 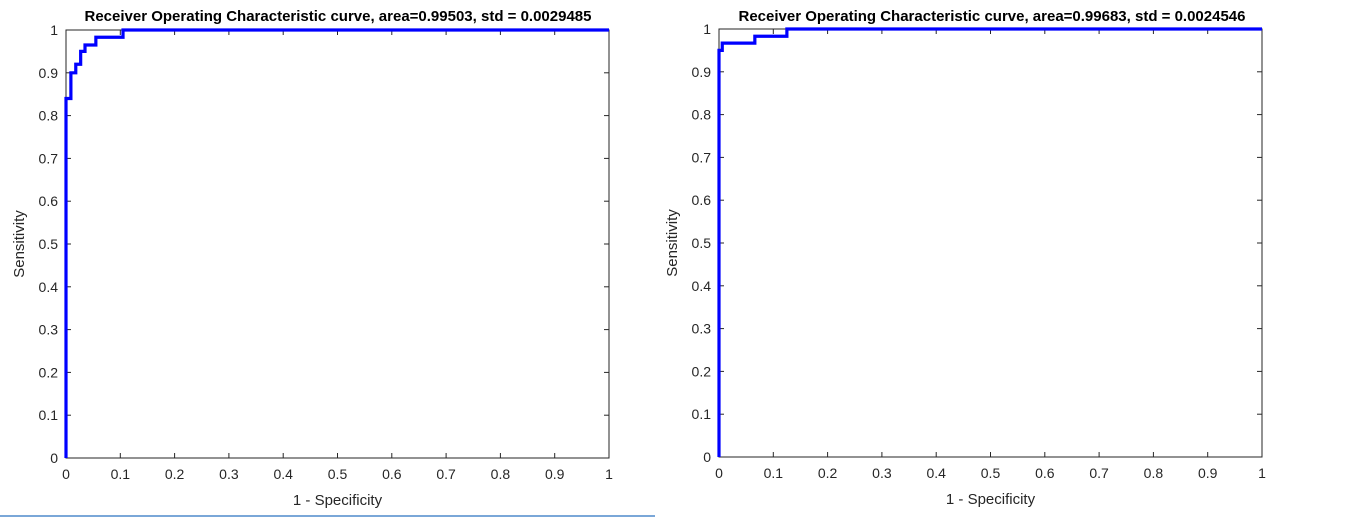 I want to click on bottom-rule, so click(x=327, y=516).